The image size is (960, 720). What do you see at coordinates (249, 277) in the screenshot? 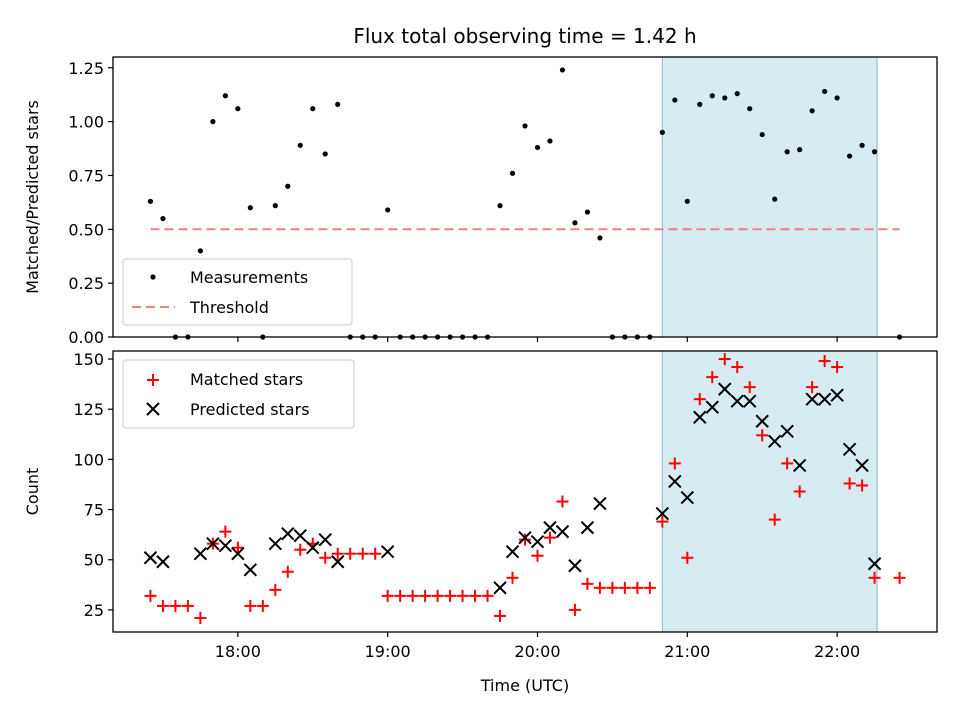
I see `legend-measurements-label: Measurements` at bounding box center [249, 277].